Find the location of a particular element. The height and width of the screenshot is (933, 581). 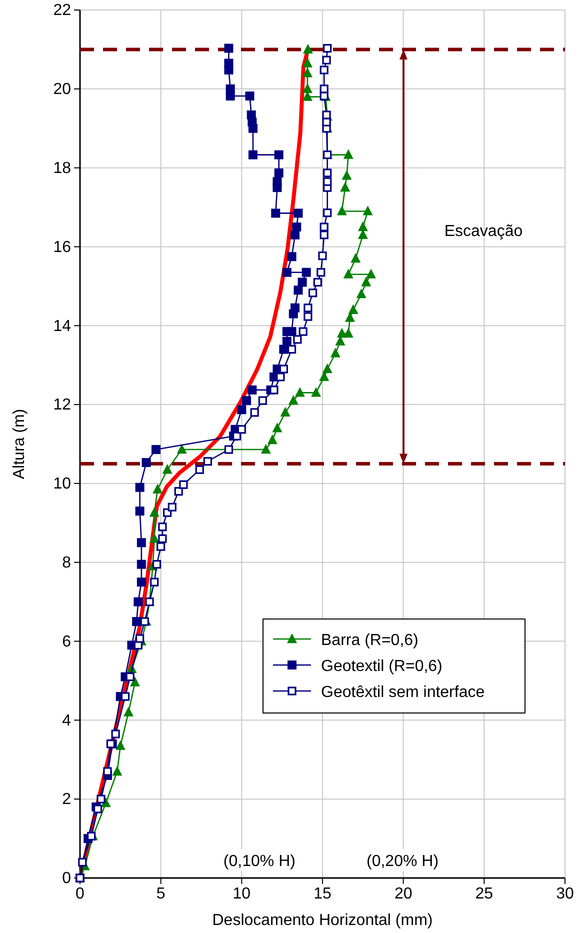

y-tick-label: 22 is located at coordinates (62, 11).